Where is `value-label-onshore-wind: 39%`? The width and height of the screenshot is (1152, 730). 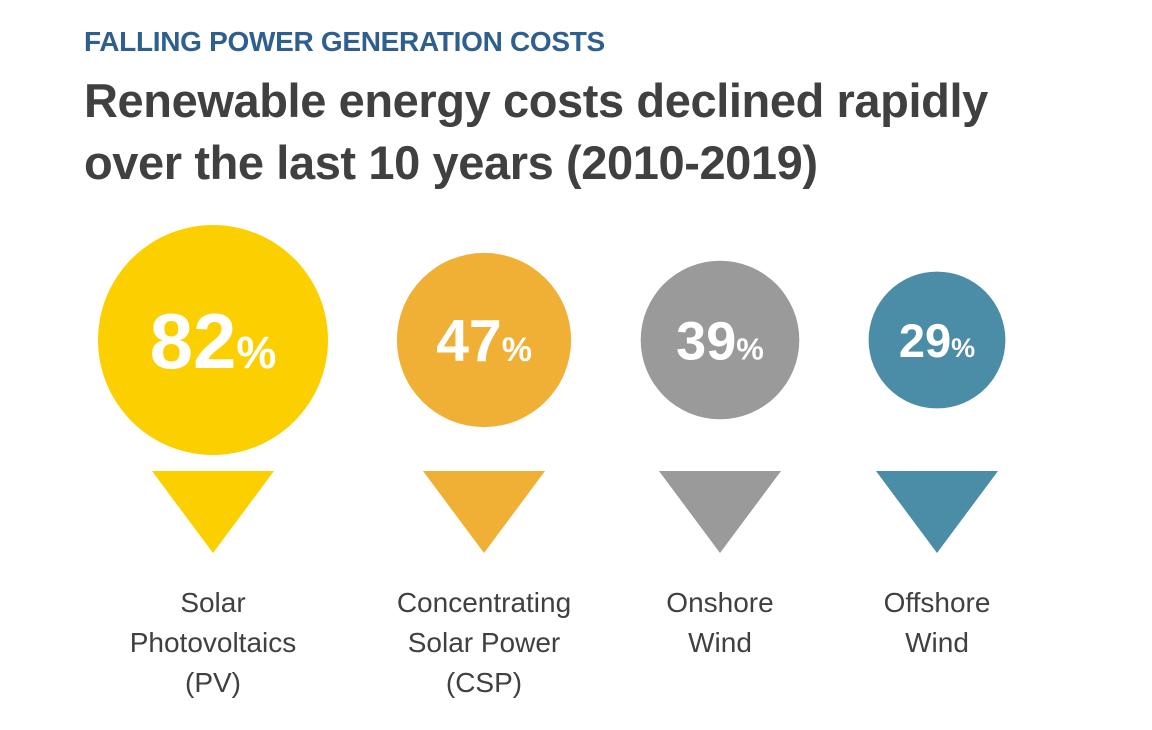 value-label-onshore-wind: 39% is located at coordinates (720, 341).